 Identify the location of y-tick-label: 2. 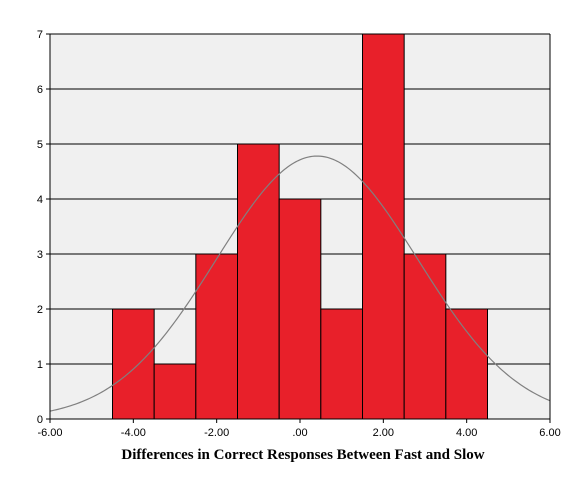
(40, 310).